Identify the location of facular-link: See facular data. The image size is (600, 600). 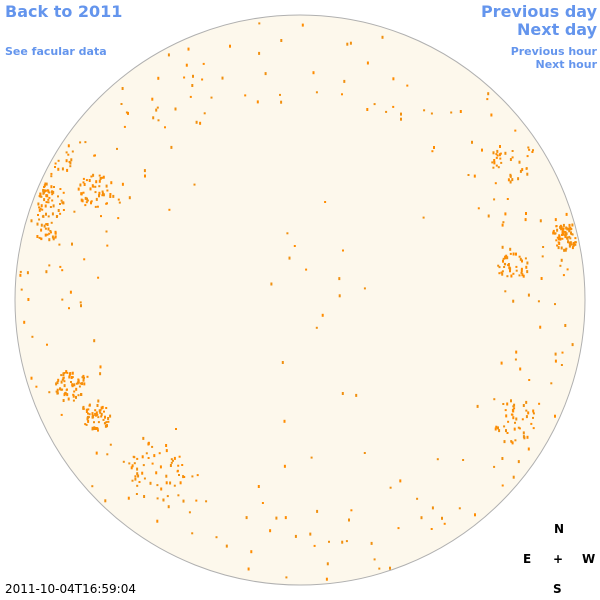
(56, 51).